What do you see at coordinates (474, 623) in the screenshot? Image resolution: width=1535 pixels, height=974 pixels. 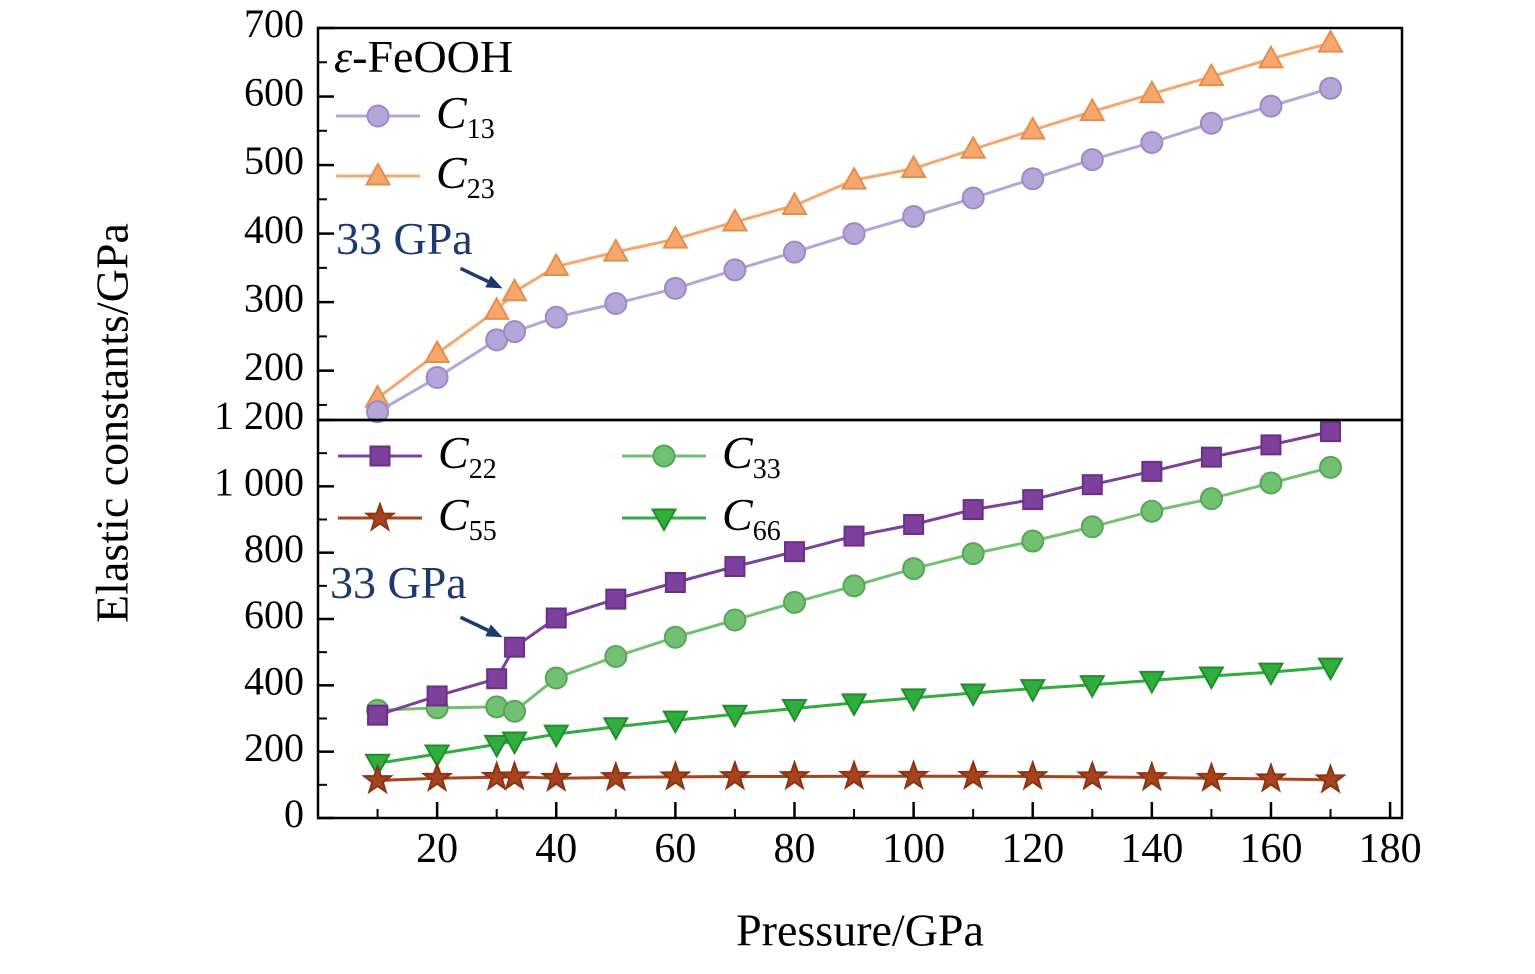 I see `annotation-arrow-bottom` at bounding box center [474, 623].